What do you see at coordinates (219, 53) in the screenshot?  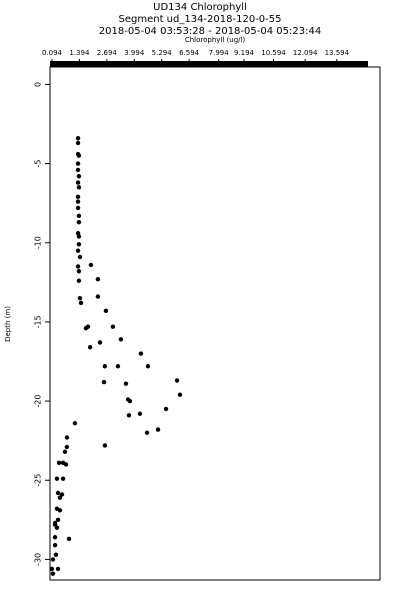 I see `x-tick-label: 7.994` at bounding box center [219, 53].